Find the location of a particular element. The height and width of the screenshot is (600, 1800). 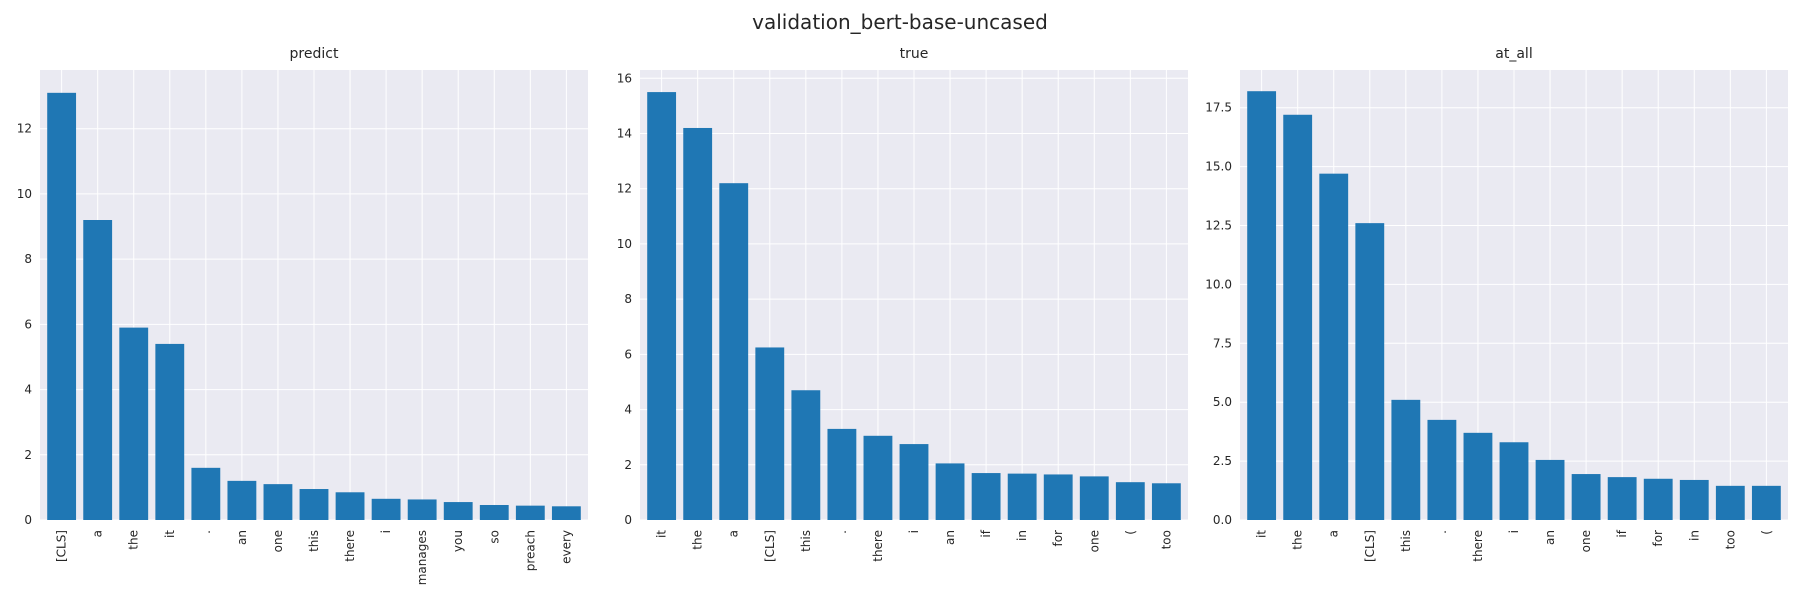

x-tick-label: an is located at coordinates (242, 537).